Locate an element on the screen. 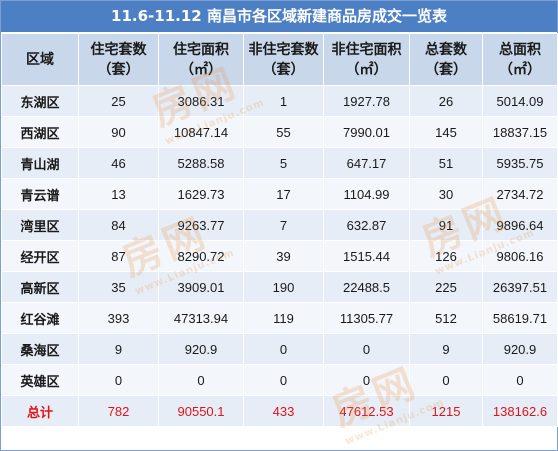  cell-total-label: 总计 is located at coordinates (40, 411).